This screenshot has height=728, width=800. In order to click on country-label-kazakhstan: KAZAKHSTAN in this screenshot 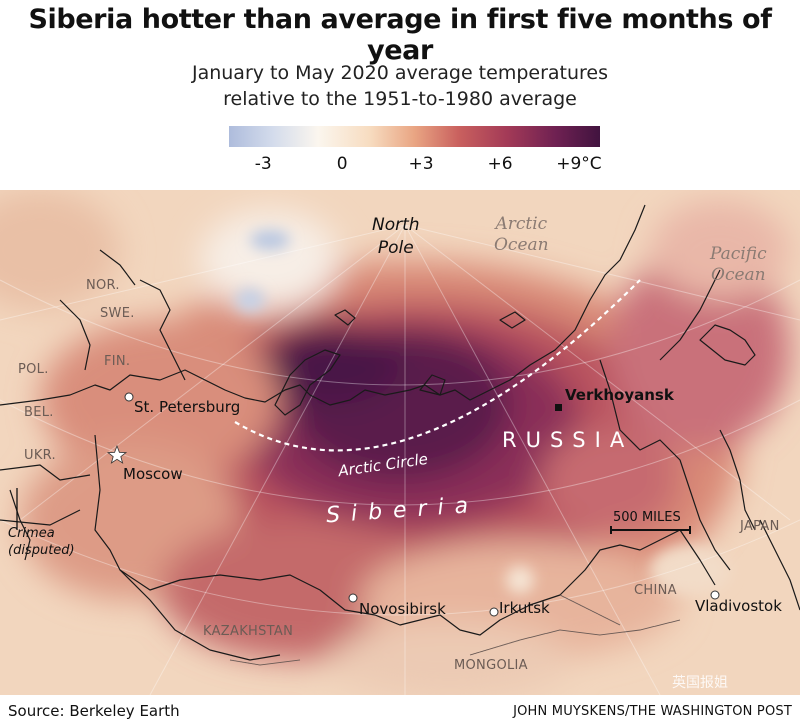, I will do `click(248, 631)`.